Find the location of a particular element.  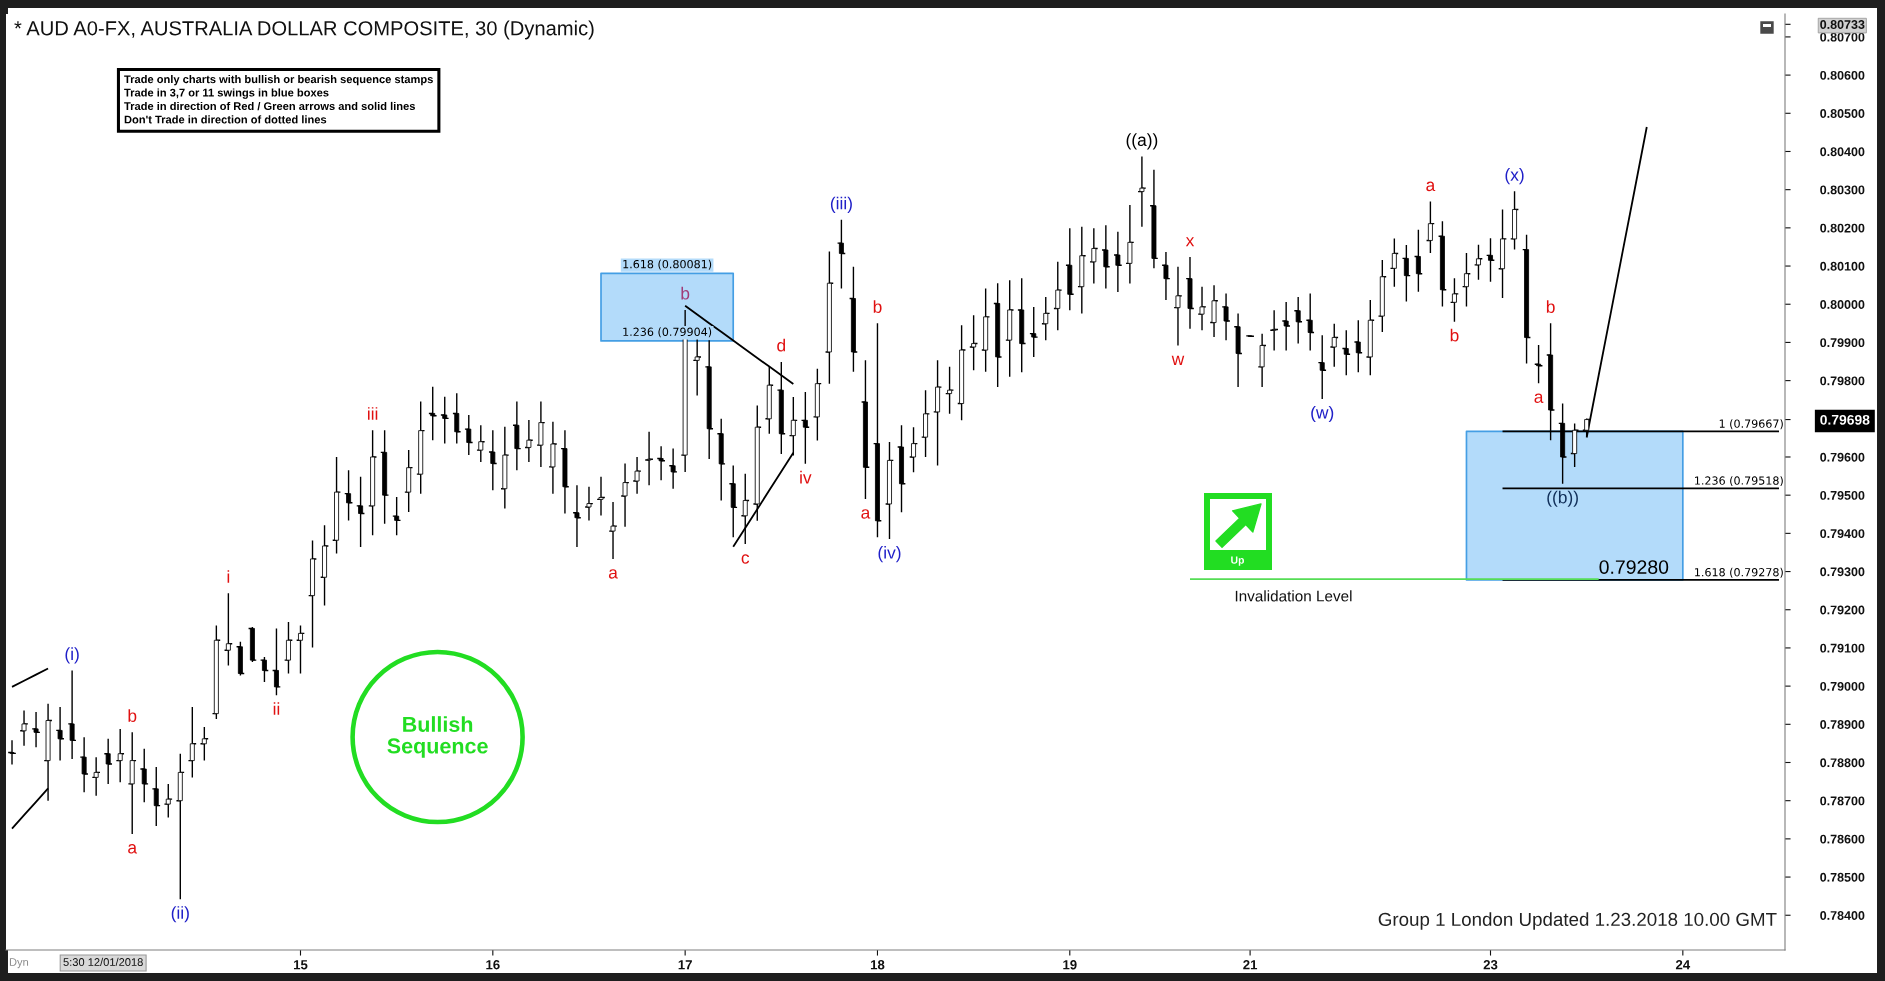

annotation: Bullish Sequence is located at coordinates (437, 737).